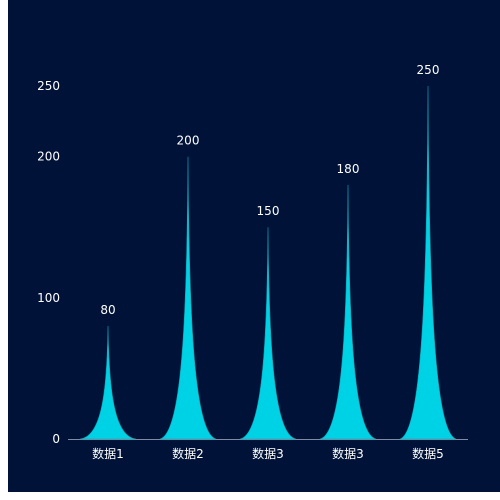 This screenshot has height=500, width=500. What do you see at coordinates (428, 453) in the screenshot?
I see `x-tick-label: 数据5` at bounding box center [428, 453].